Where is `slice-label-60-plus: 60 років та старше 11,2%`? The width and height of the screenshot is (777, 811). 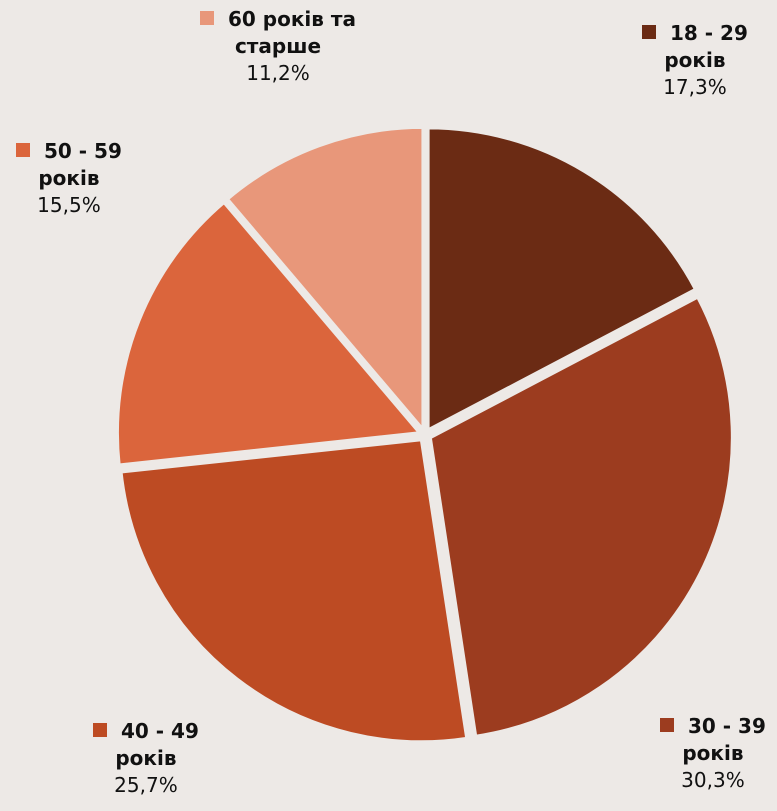
slice-label-60-plus: 60 років та старше 11,2% is located at coordinates (278, 46).